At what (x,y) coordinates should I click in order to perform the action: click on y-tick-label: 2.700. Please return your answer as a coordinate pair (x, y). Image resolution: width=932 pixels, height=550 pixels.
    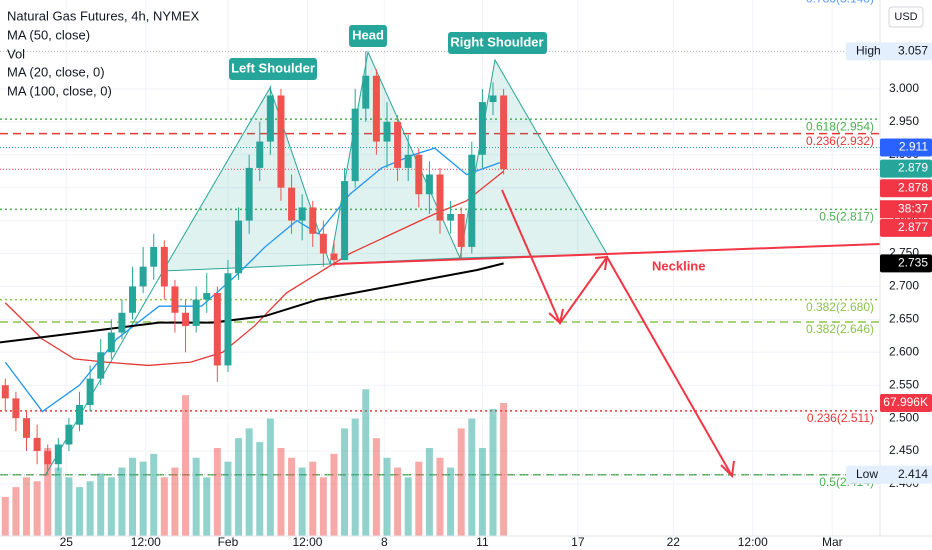
    Looking at the image, I should click on (904, 286).